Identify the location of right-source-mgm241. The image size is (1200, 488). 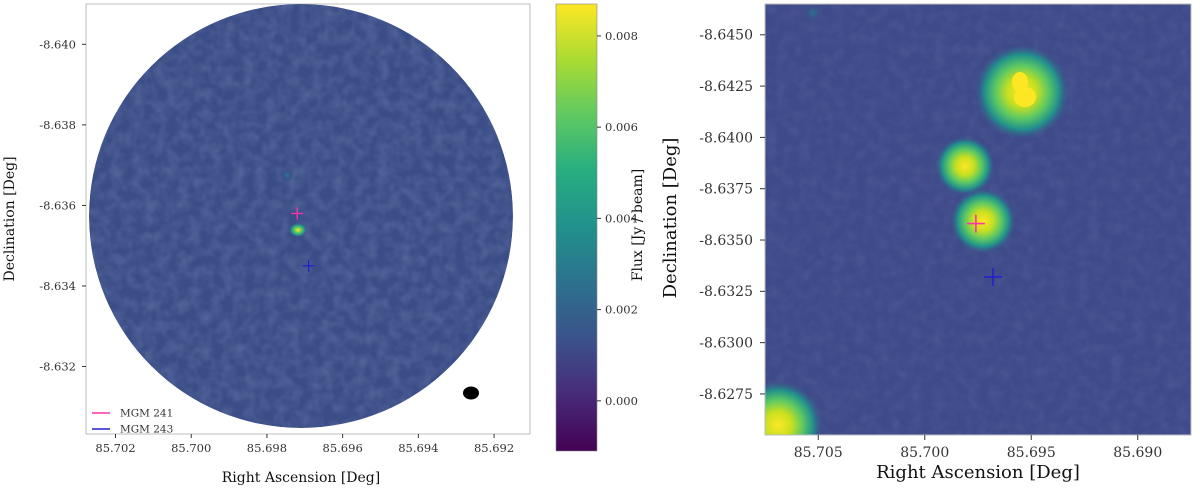
(983, 221).